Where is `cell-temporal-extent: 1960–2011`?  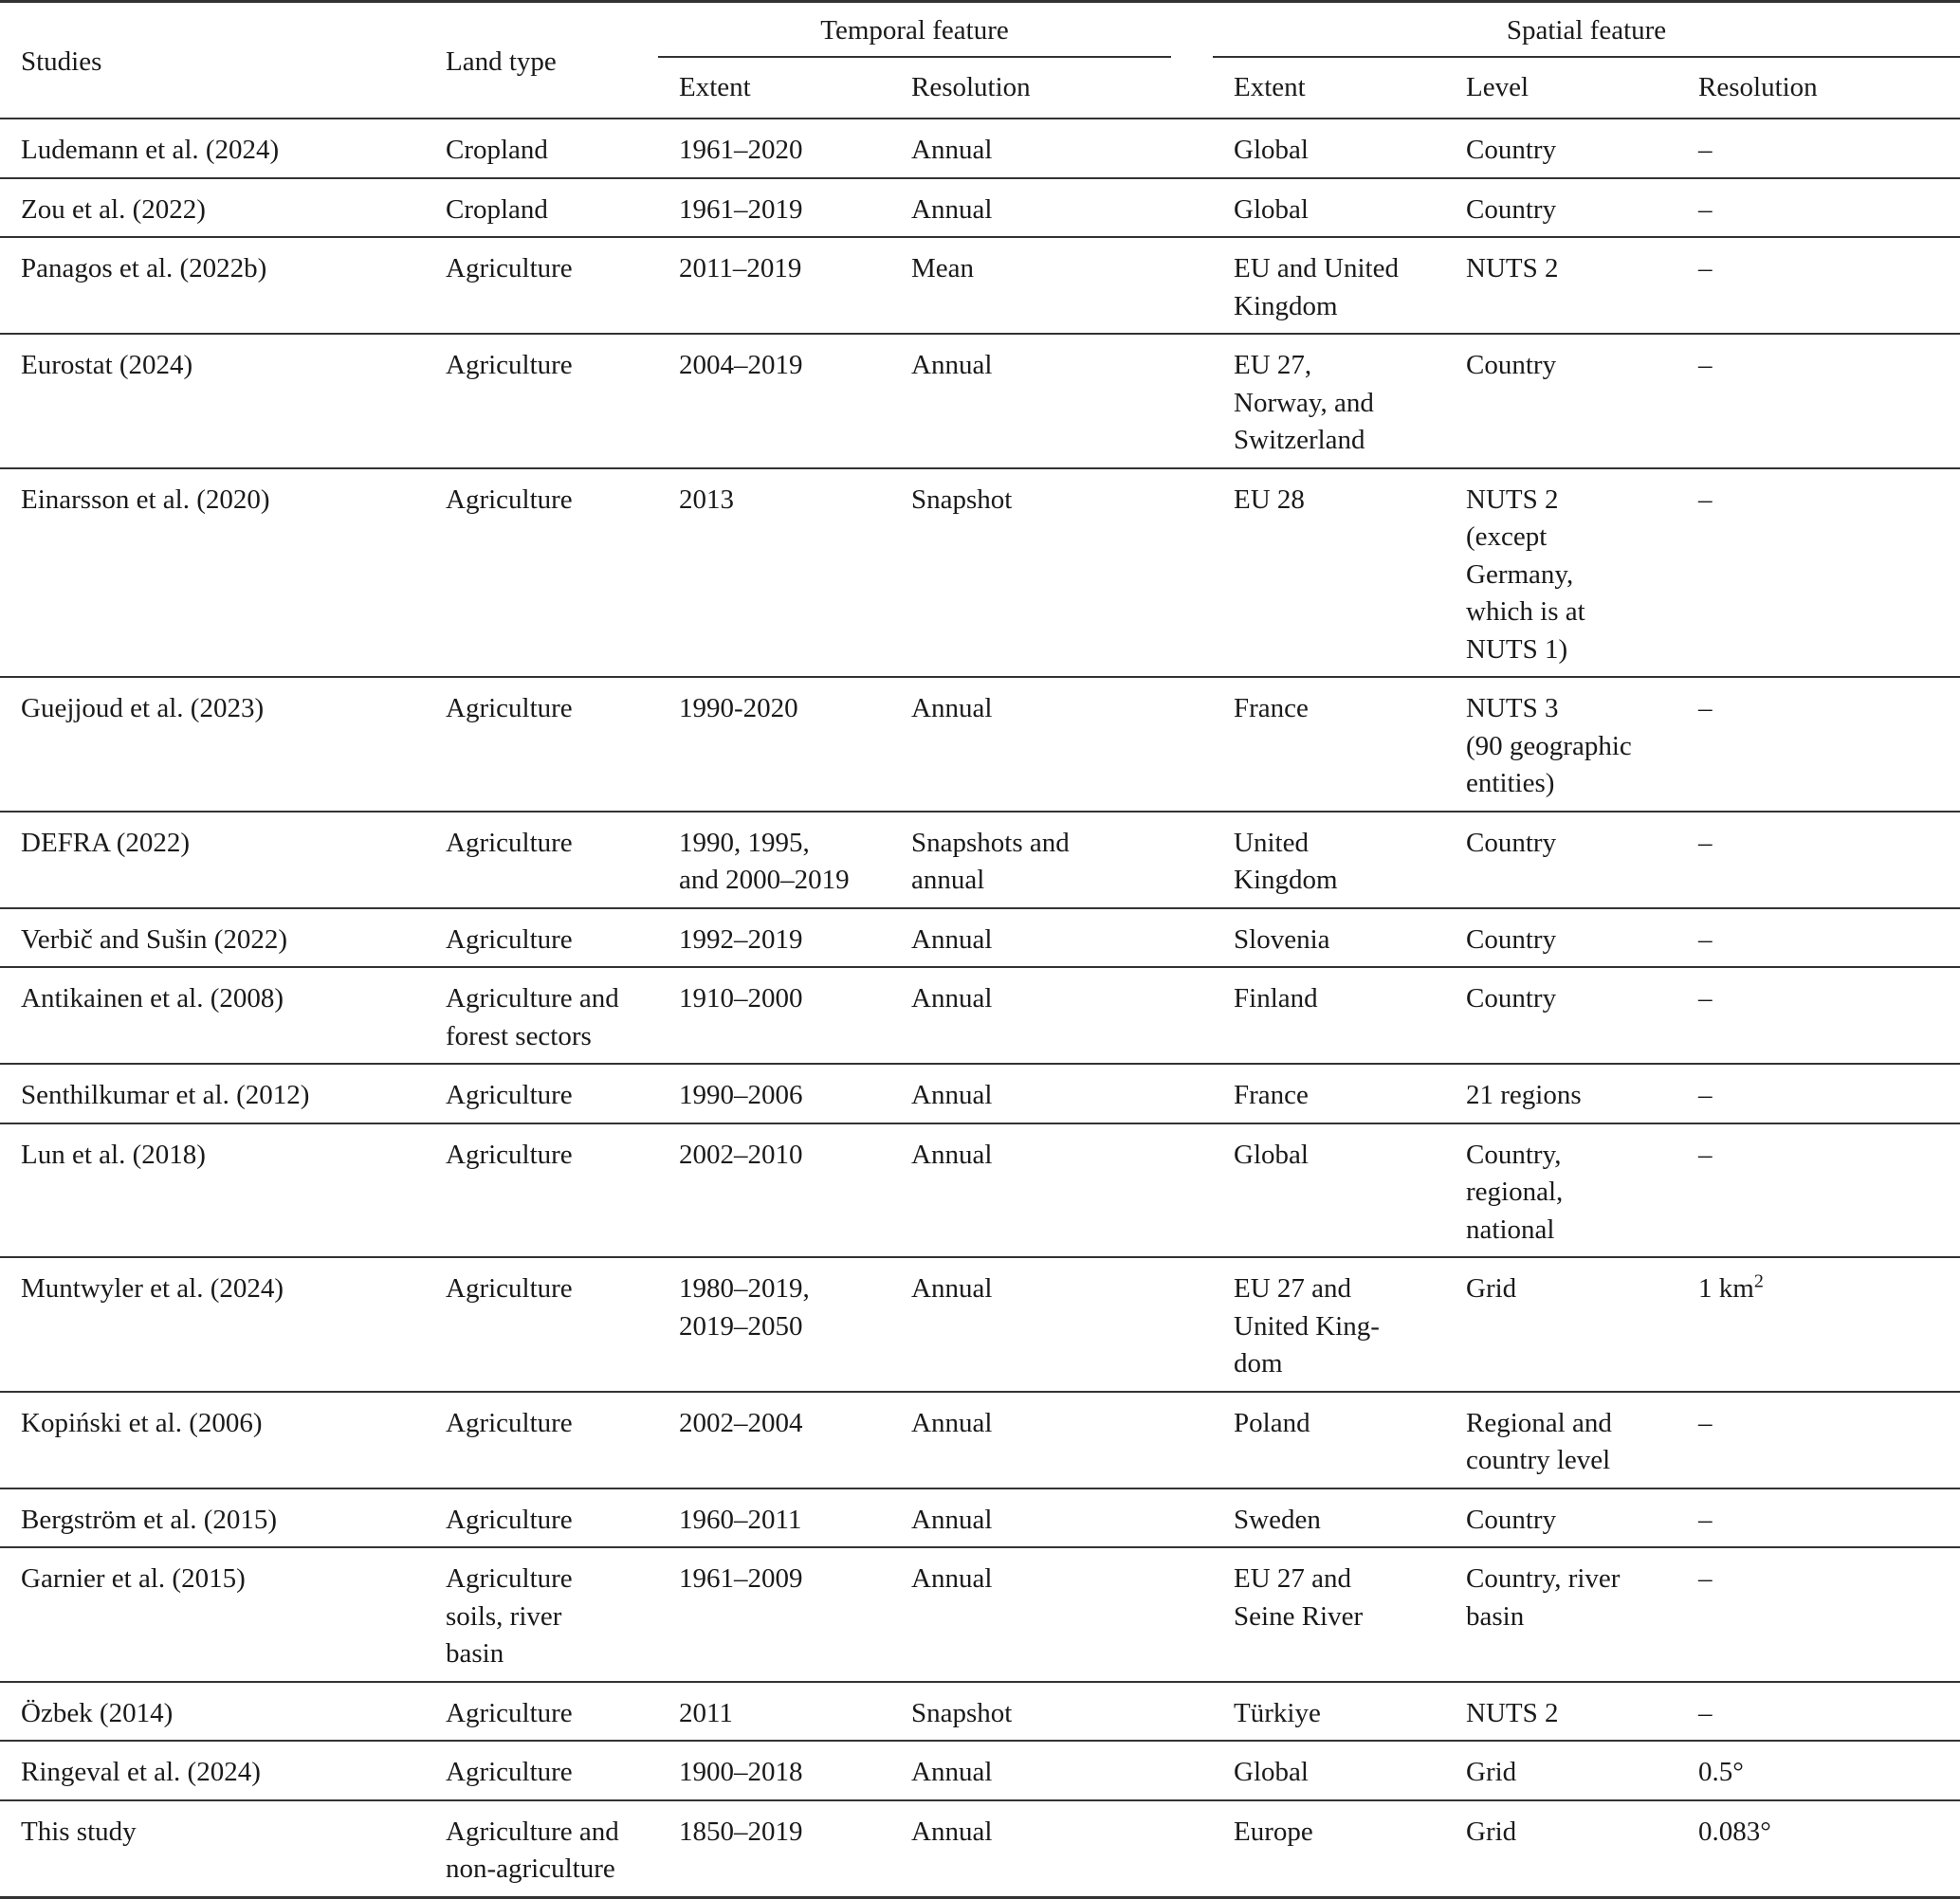
cell-temporal-extent: 1960–2011 is located at coordinates (774, 1518).